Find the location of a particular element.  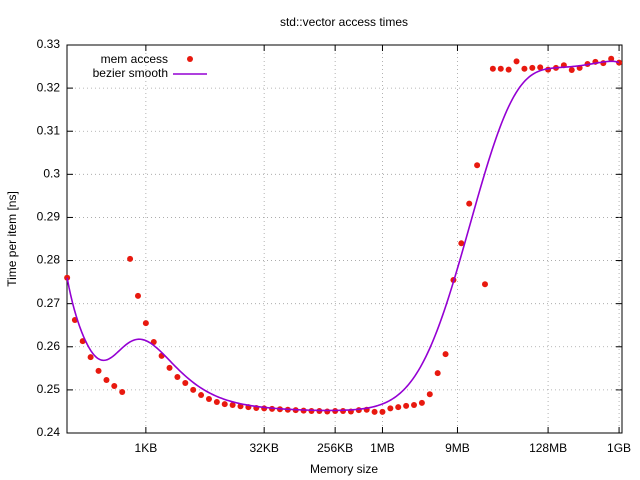

y-tick-label: 0.27 is located at coordinates (49, 303).